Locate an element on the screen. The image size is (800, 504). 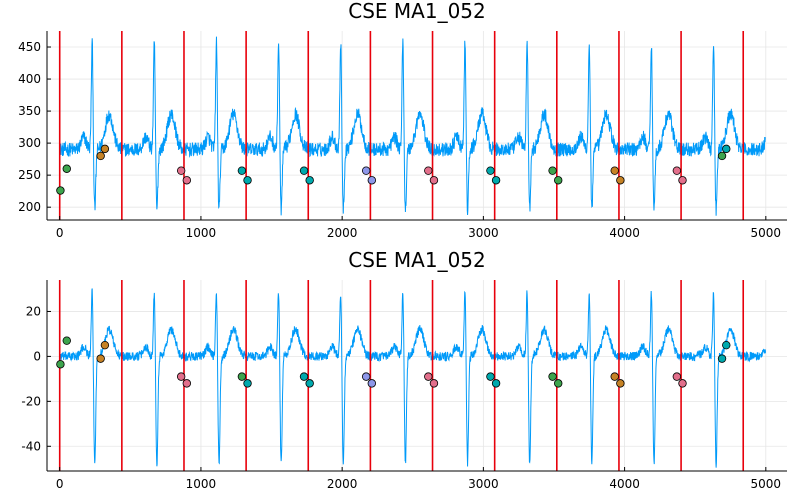
y-tick-label: -40 is located at coordinates (31, 446).